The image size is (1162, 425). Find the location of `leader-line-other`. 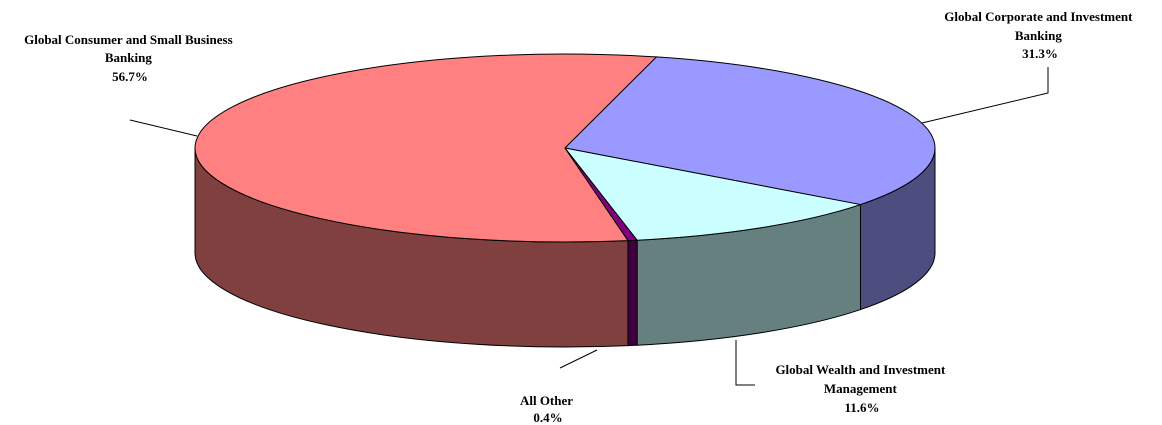

leader-line-other is located at coordinates (578, 359).